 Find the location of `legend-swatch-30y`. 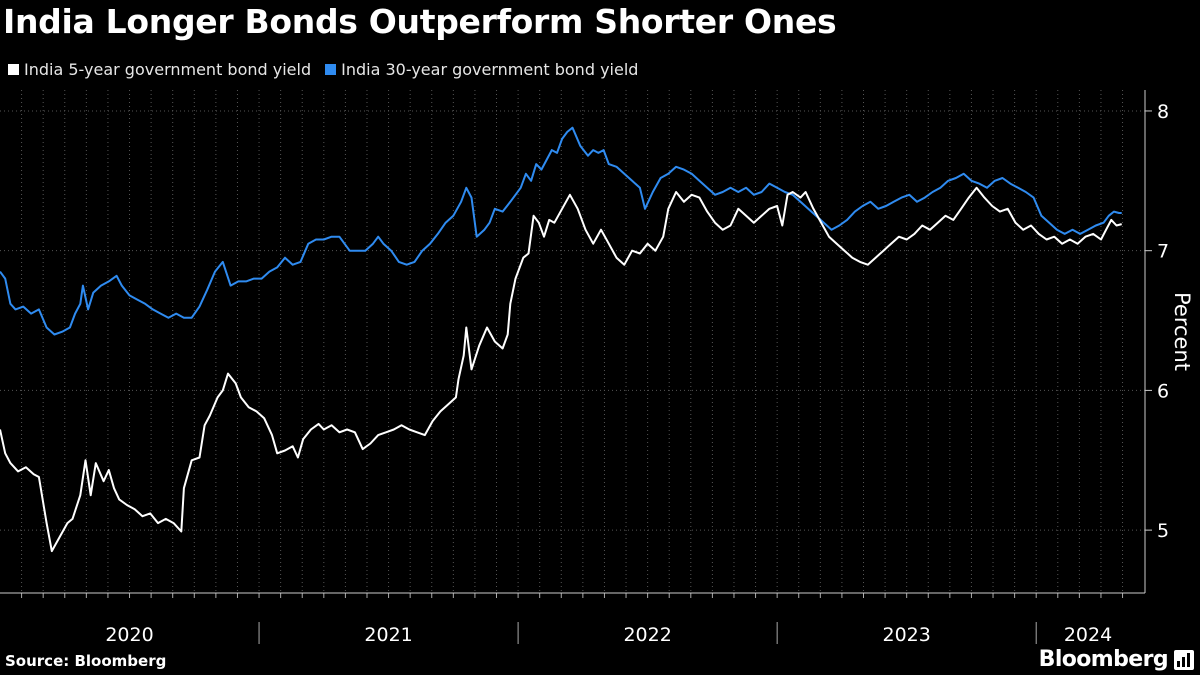

legend-swatch-30y is located at coordinates (331, 69).